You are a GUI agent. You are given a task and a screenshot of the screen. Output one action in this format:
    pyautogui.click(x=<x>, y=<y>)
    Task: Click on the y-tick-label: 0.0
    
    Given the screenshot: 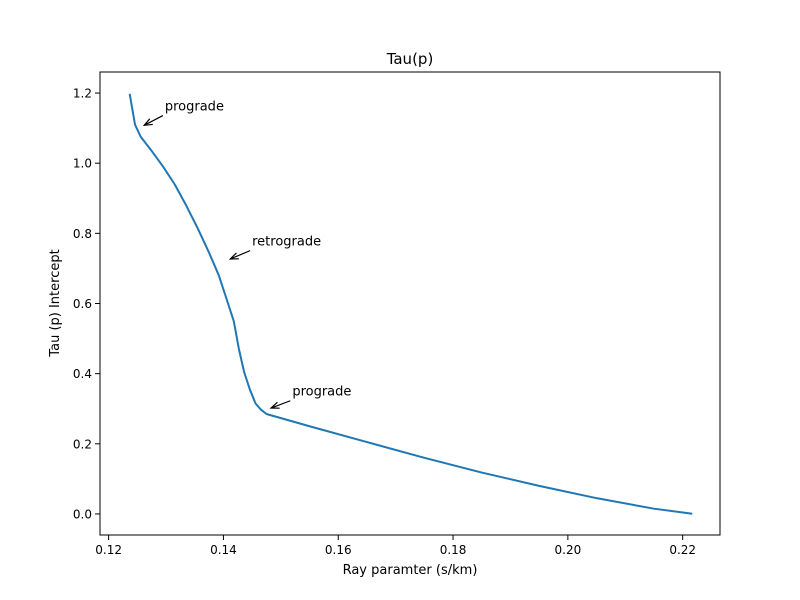 What is the action you would take?
    pyautogui.click(x=82, y=514)
    